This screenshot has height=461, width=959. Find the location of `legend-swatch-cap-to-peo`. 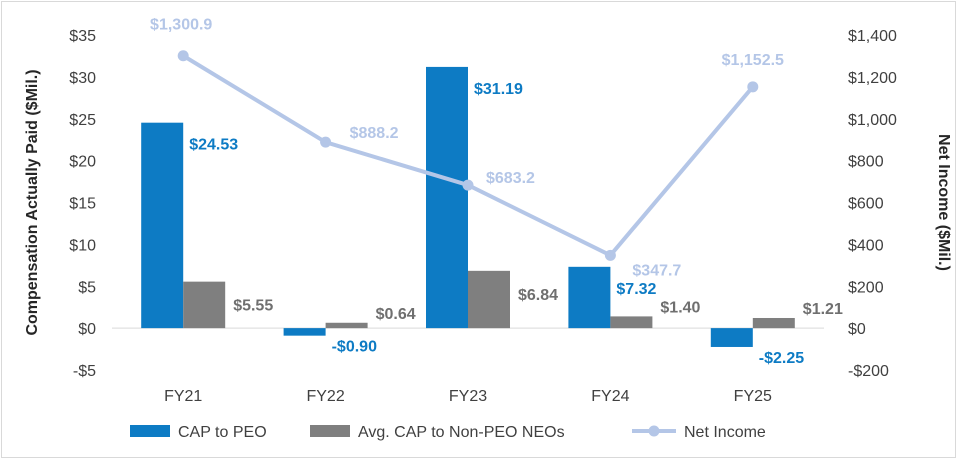

legend-swatch-cap-to-peo is located at coordinates (150, 431).